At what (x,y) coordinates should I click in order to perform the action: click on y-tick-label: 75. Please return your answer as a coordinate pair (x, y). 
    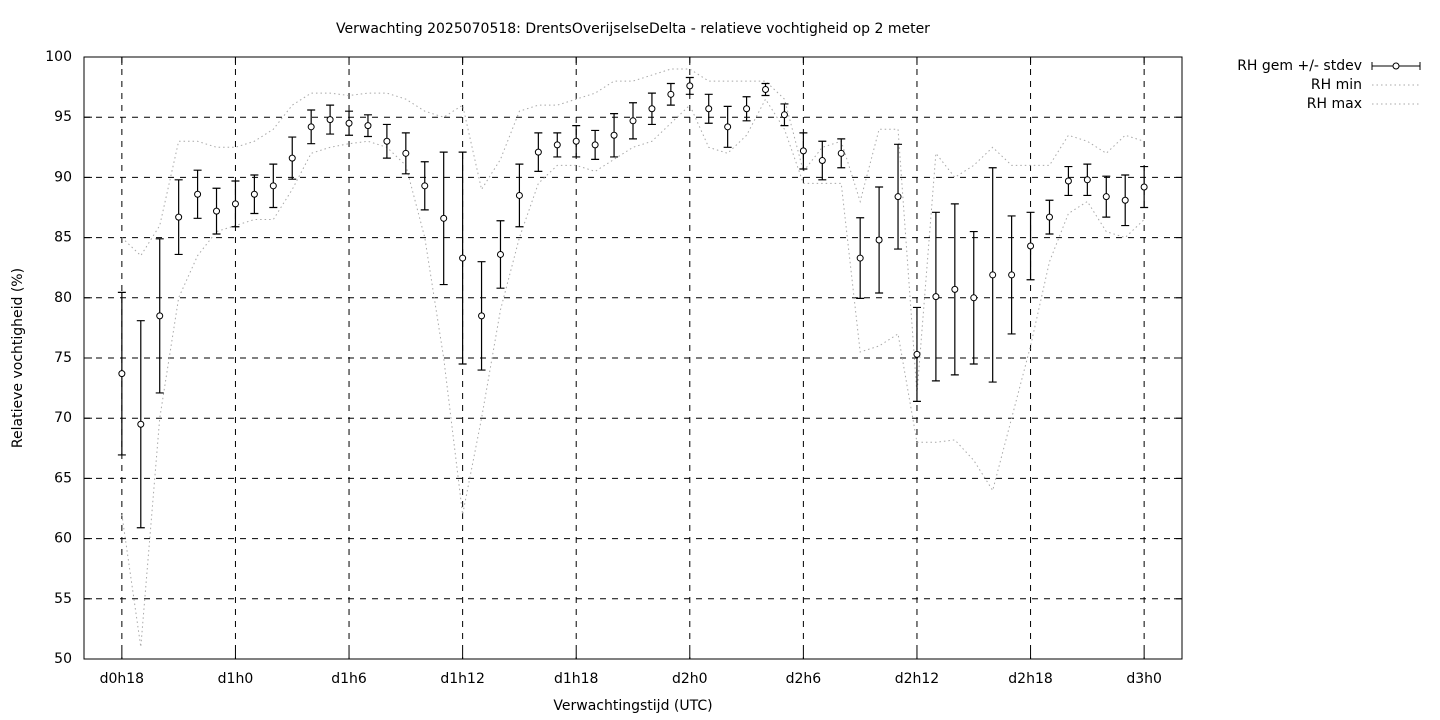
    Looking at the image, I should click on (63, 358).